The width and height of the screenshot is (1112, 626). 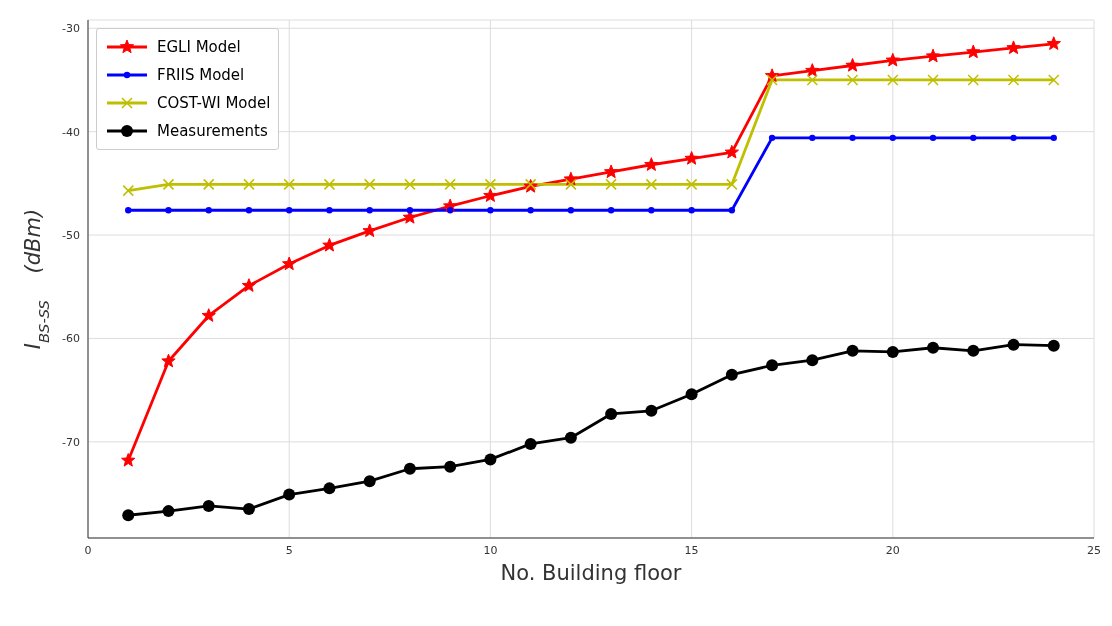 What do you see at coordinates (289, 550) in the screenshot?
I see `x-tick-label: 5` at bounding box center [289, 550].